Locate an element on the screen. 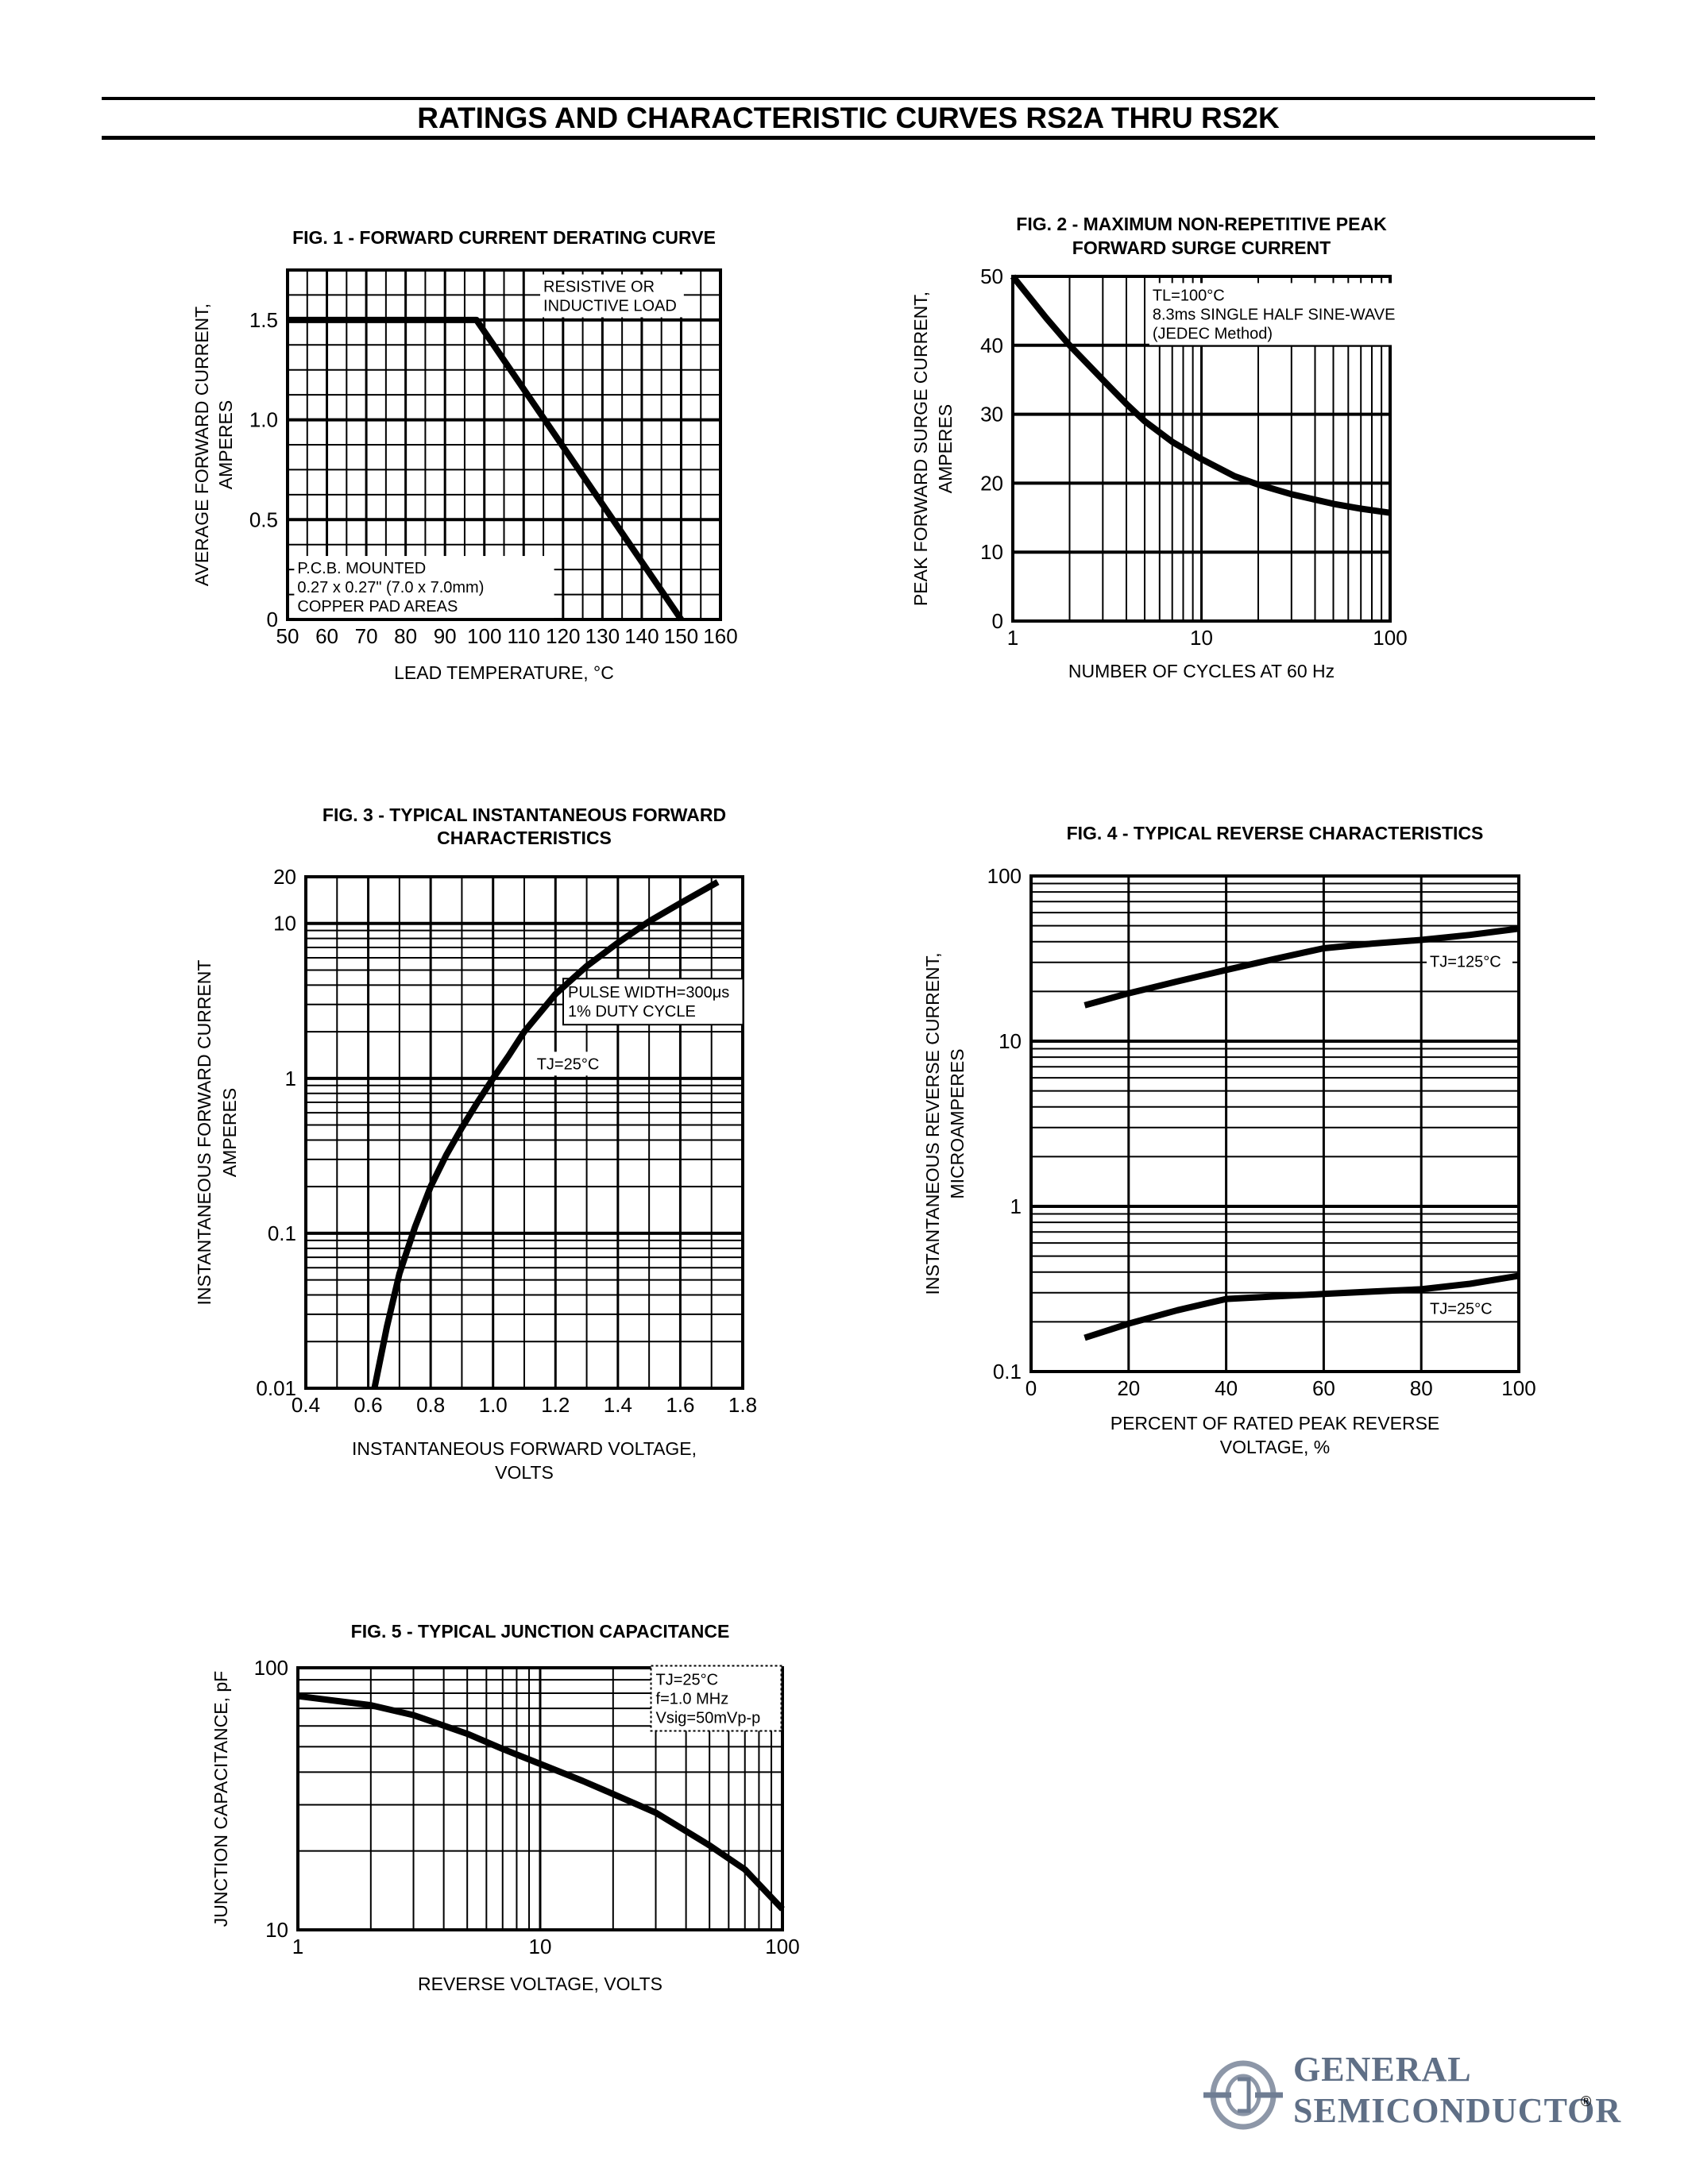 The image size is (1688, 2184). fig2-y-tick-label: 10 is located at coordinates (992, 552).